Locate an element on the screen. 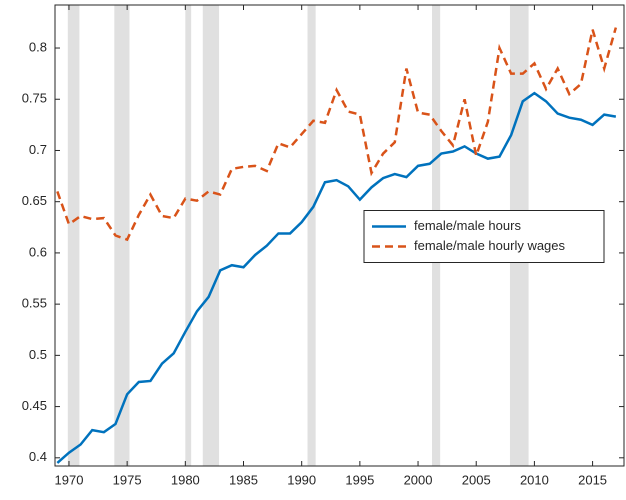 This screenshot has height=500, width=626. y-tick-label: 0.75 is located at coordinates (34, 98).